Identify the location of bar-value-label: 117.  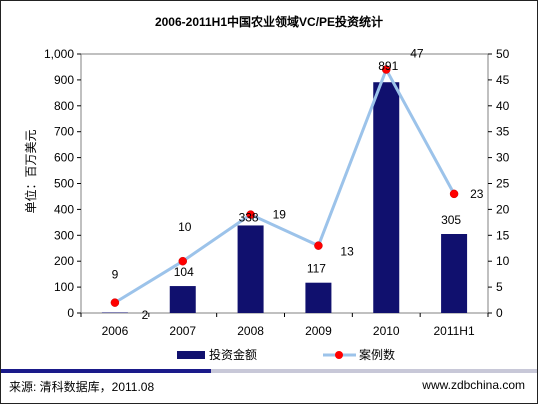
(316, 269).